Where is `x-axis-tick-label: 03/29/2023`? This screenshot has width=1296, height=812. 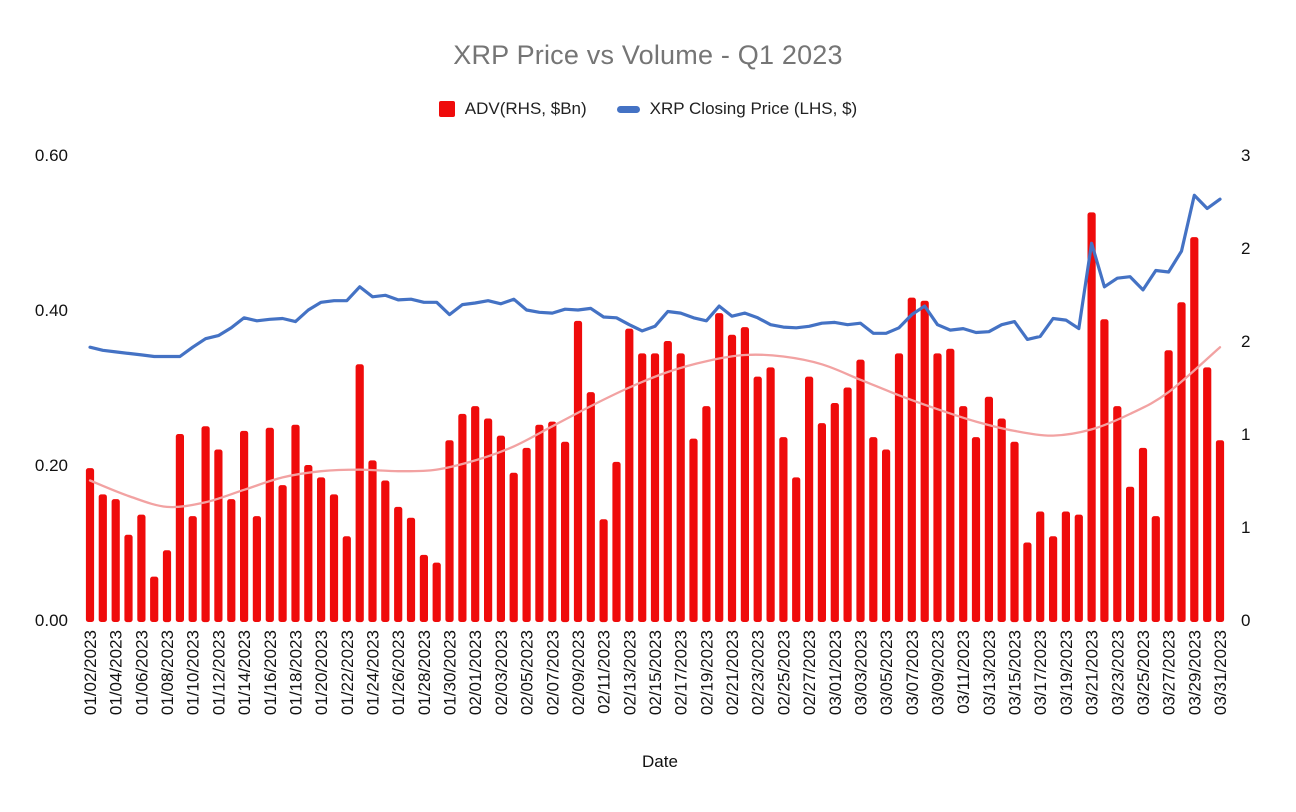 x-axis-tick-label: 03/29/2023 is located at coordinates (1194, 672).